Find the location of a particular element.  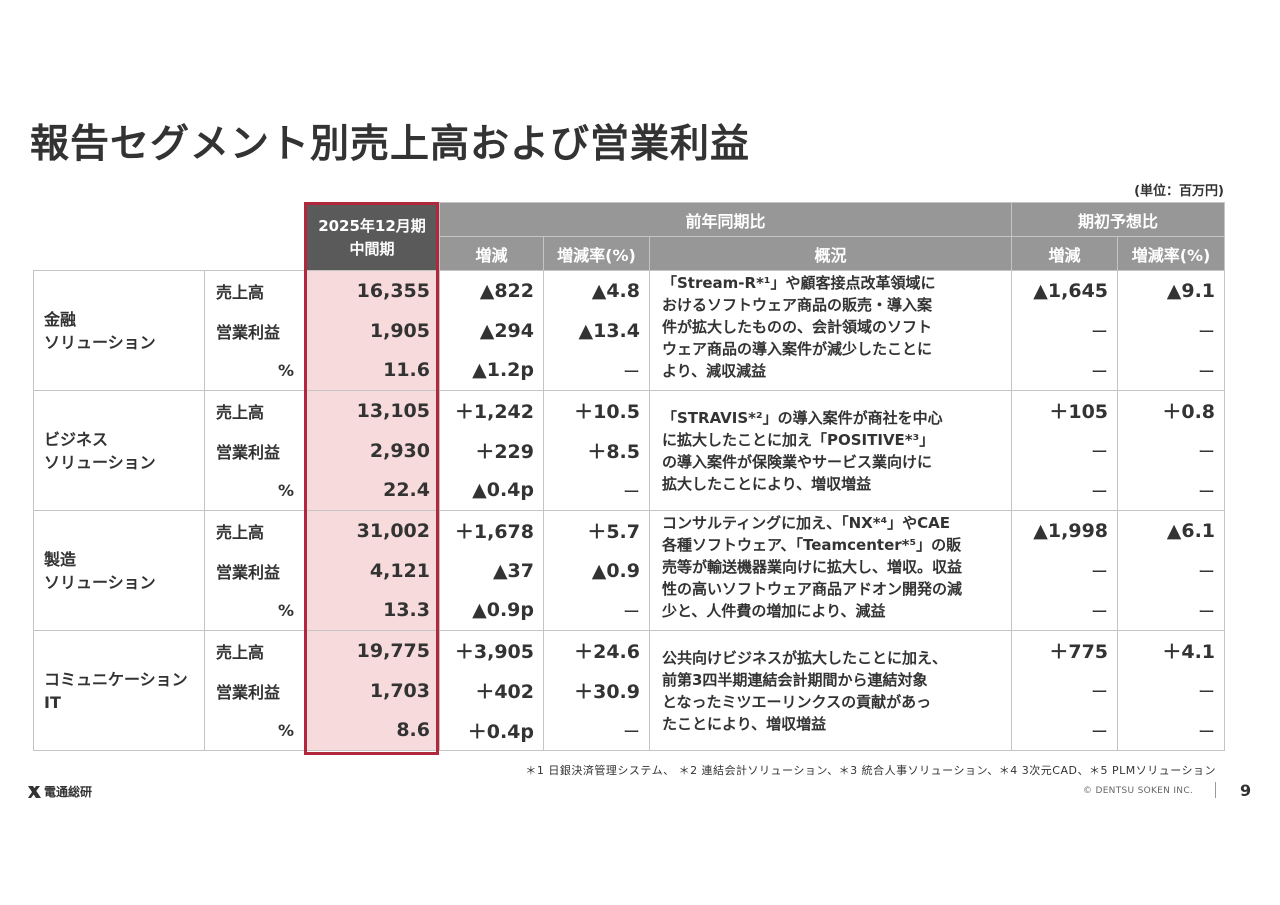

company-logo: 電通総研 is located at coordinates (59, 791).